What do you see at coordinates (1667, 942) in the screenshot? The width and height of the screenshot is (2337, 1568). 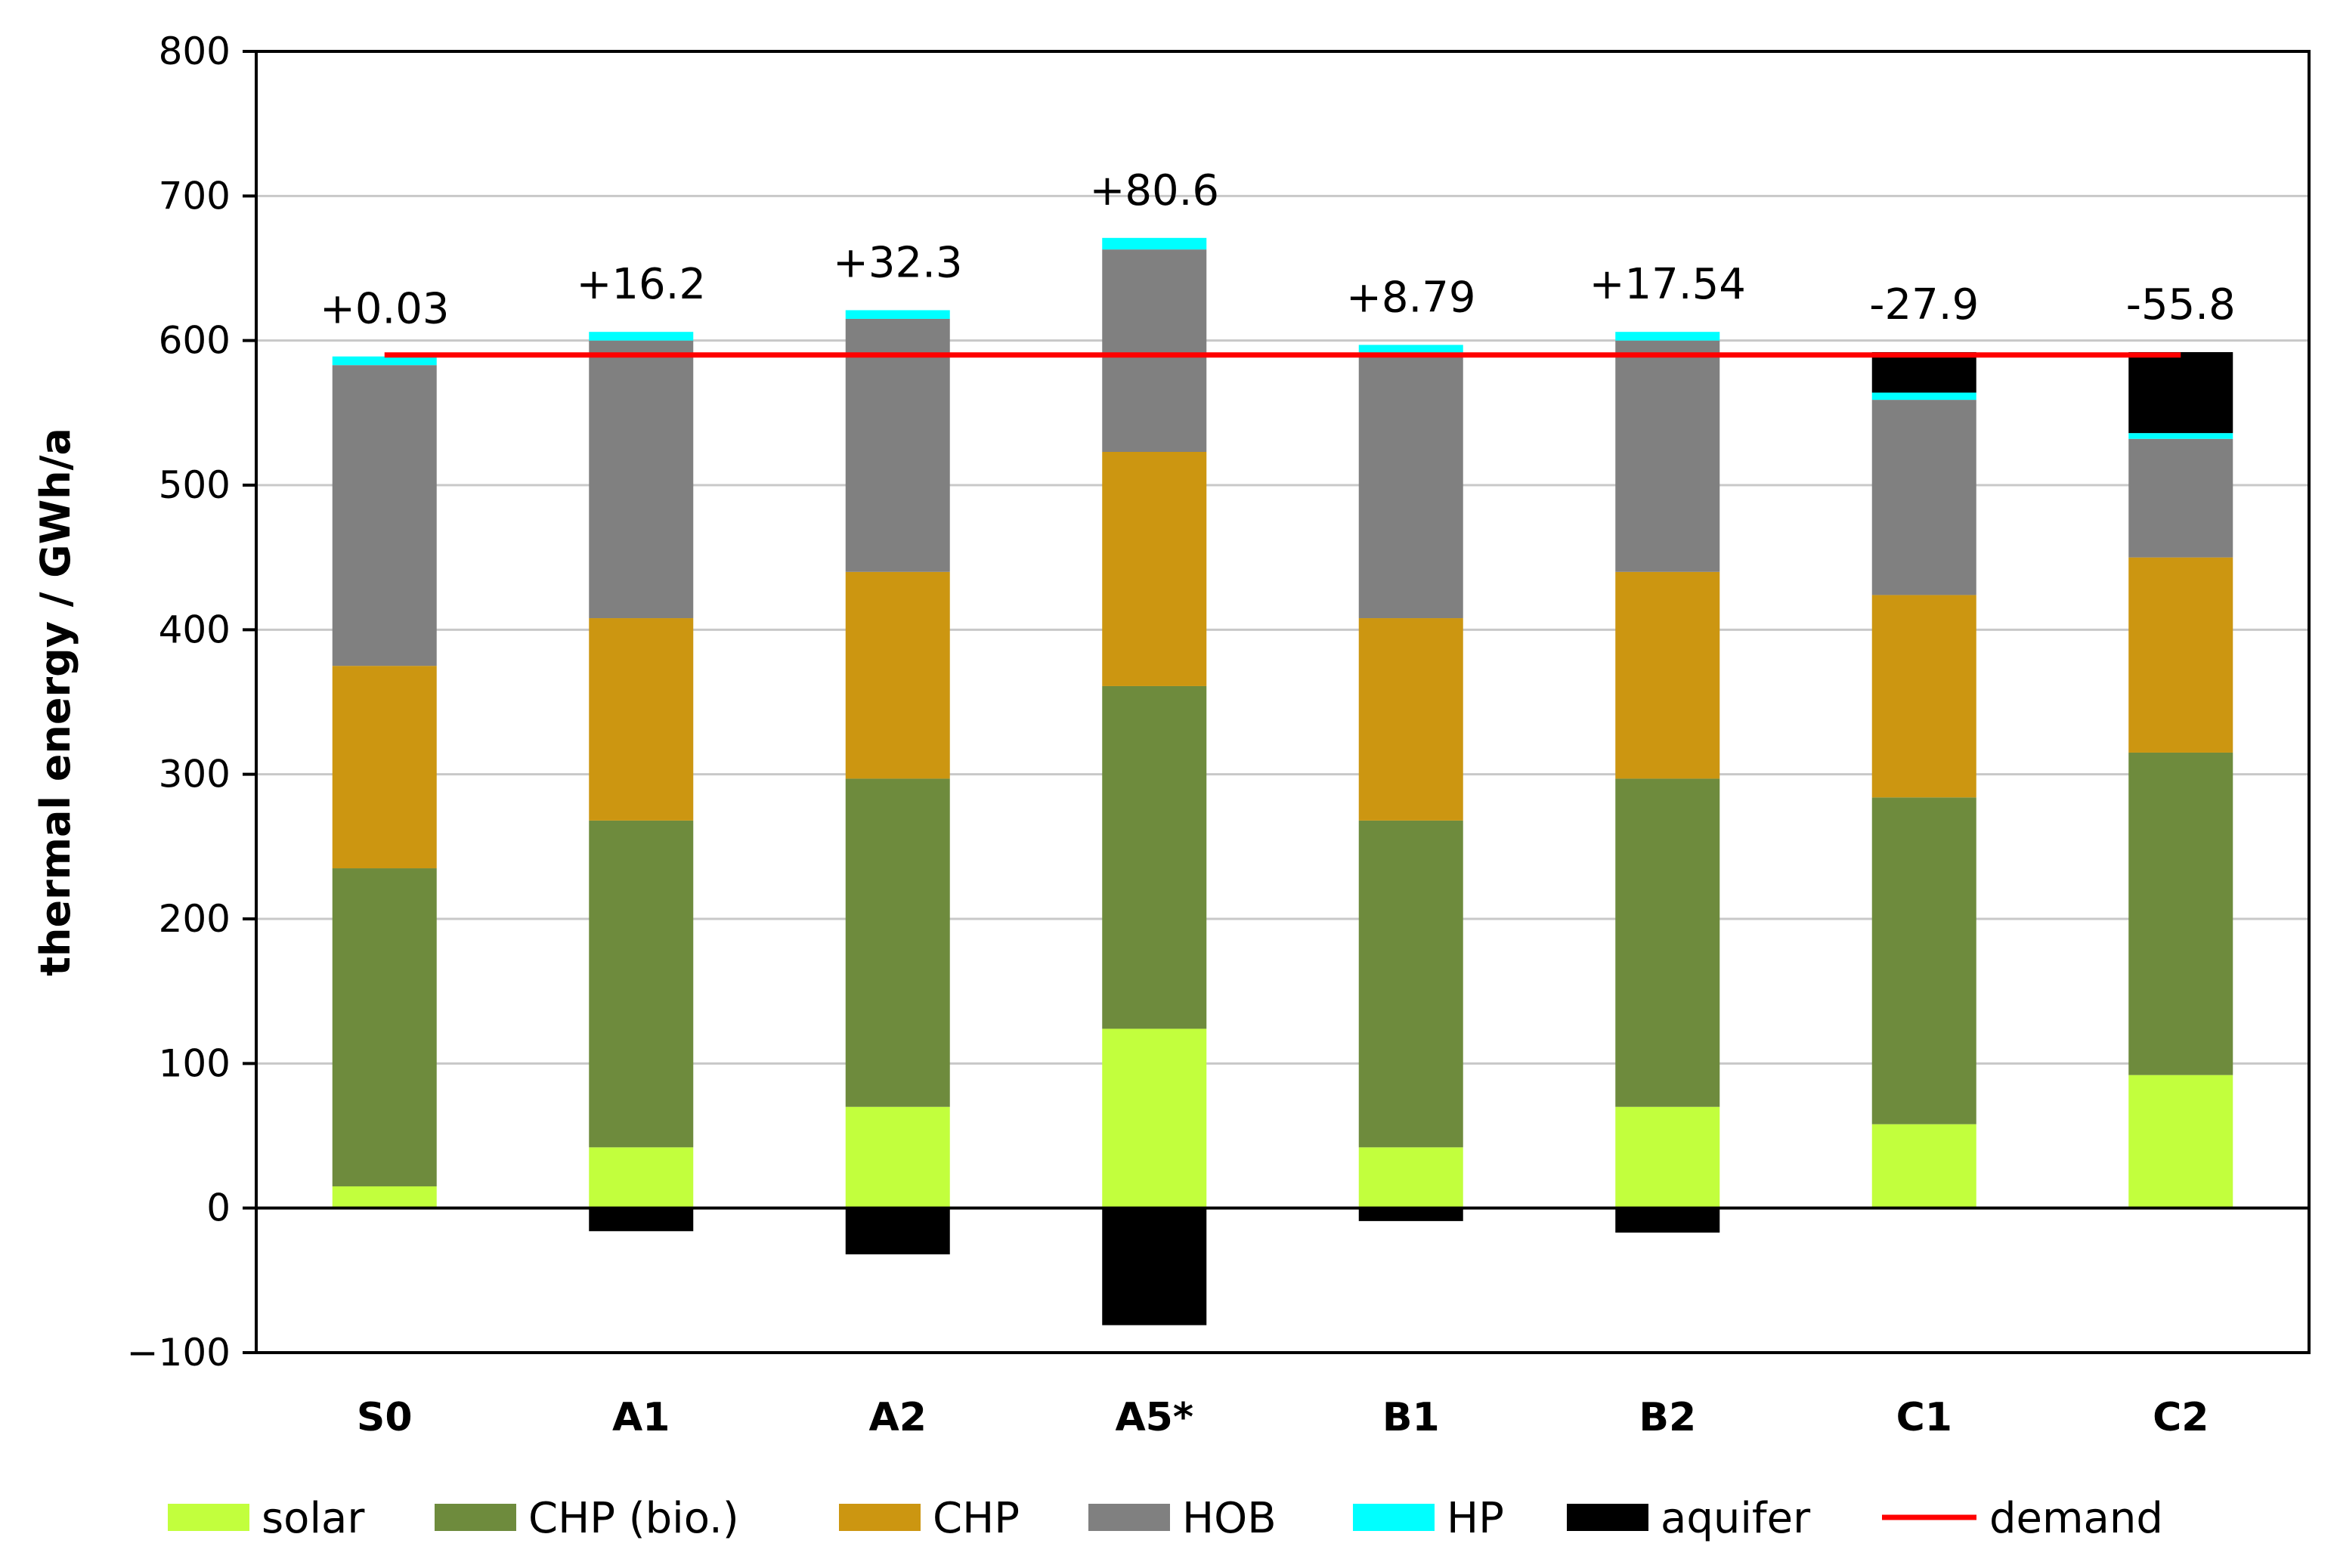 I see `bar-segment-chp-bio-b2` at bounding box center [1667, 942].